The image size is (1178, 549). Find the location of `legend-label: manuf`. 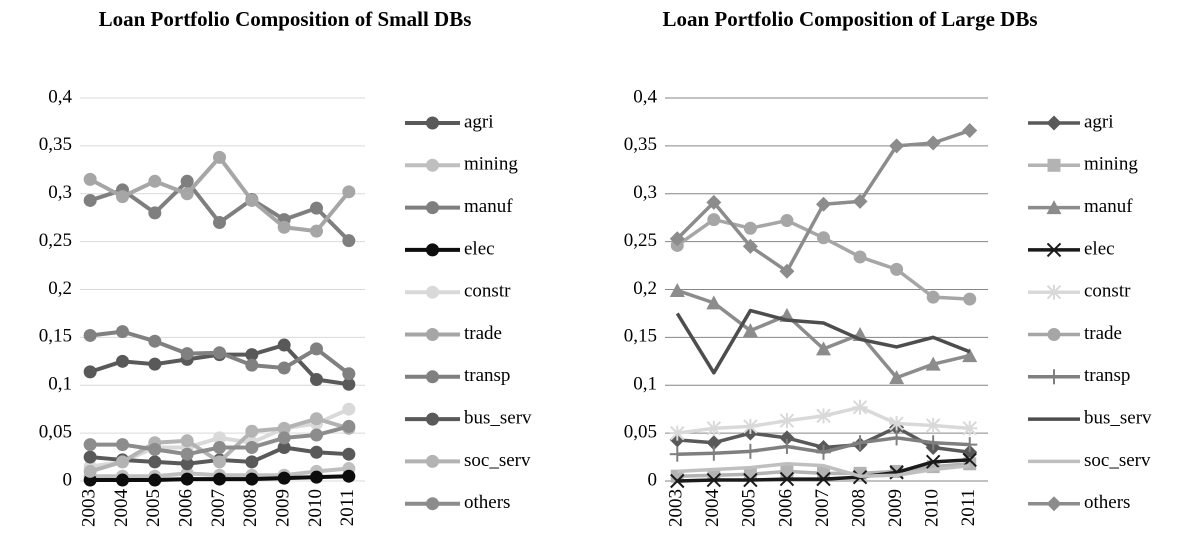

legend-label: manuf is located at coordinates (1108, 206).